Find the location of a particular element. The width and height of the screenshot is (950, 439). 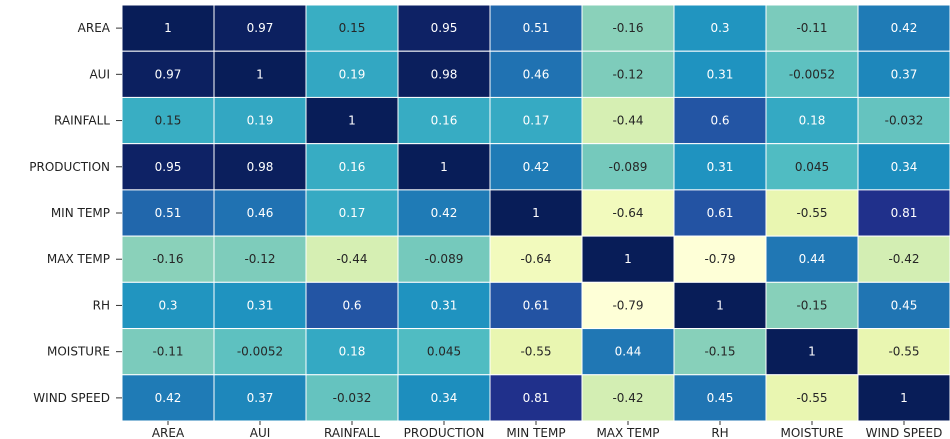

row-label-area: AREA is located at coordinates (94, 28).